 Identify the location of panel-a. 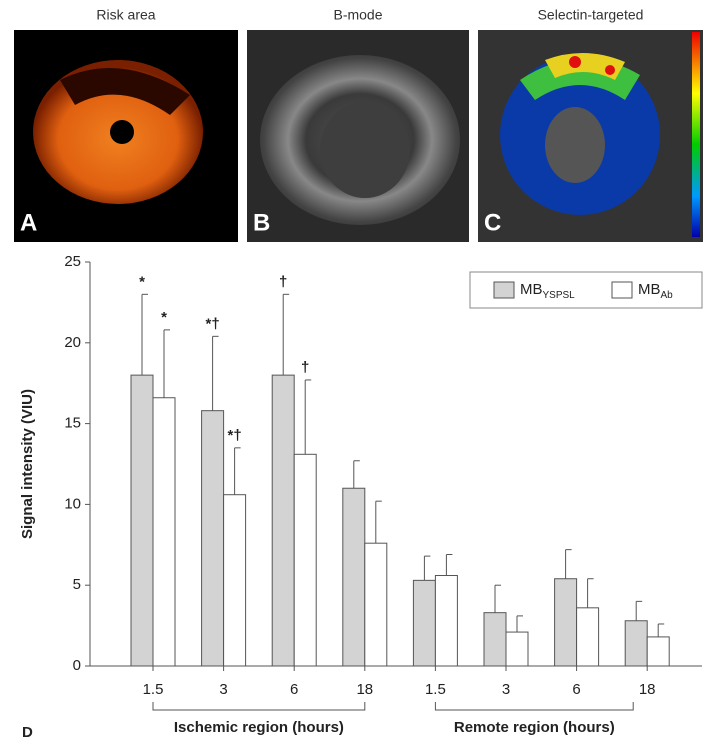
(126, 136).